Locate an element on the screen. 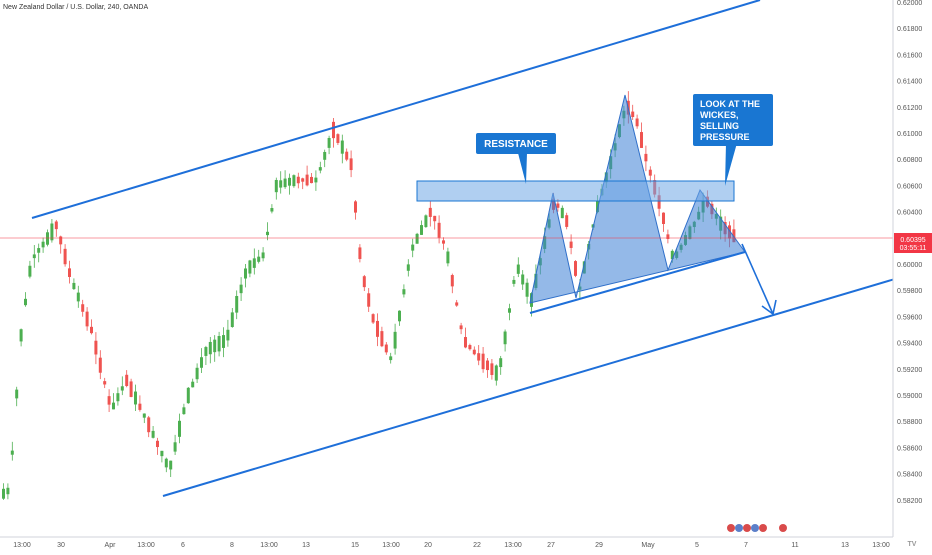 The width and height of the screenshot is (932, 555). wicks-callout: LOOK AT THE WICKES, SELLING PRESSURE is located at coordinates (733, 140).